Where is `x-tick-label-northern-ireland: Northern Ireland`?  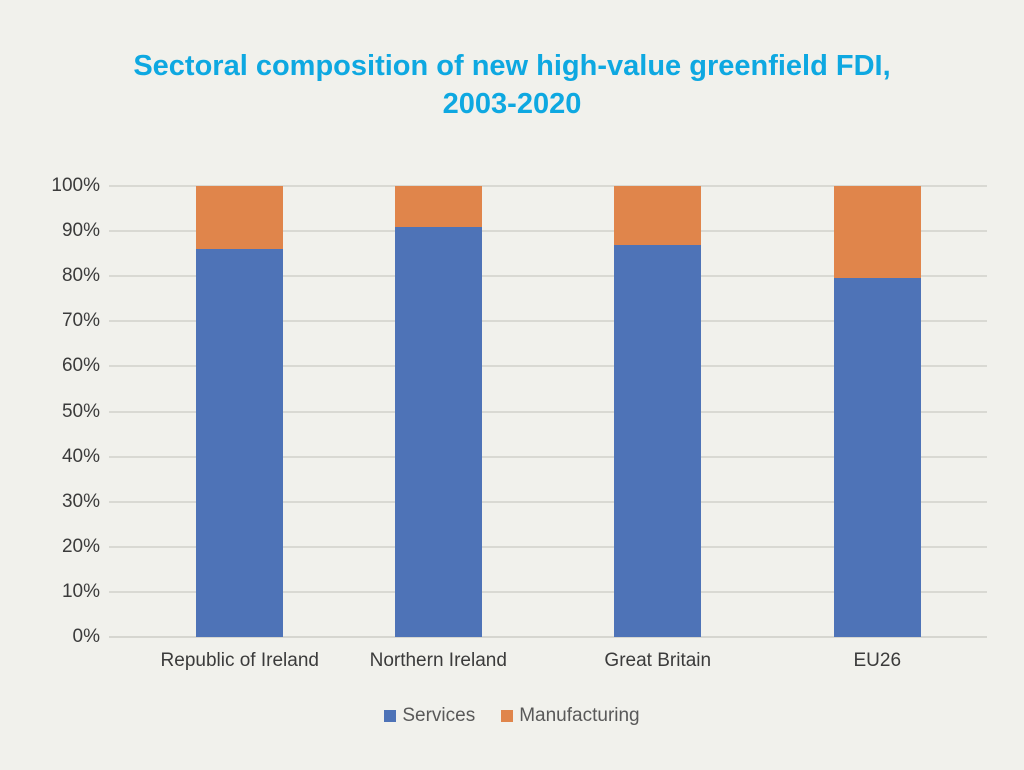 x-tick-label-northern-ireland: Northern Ireland is located at coordinates (438, 660).